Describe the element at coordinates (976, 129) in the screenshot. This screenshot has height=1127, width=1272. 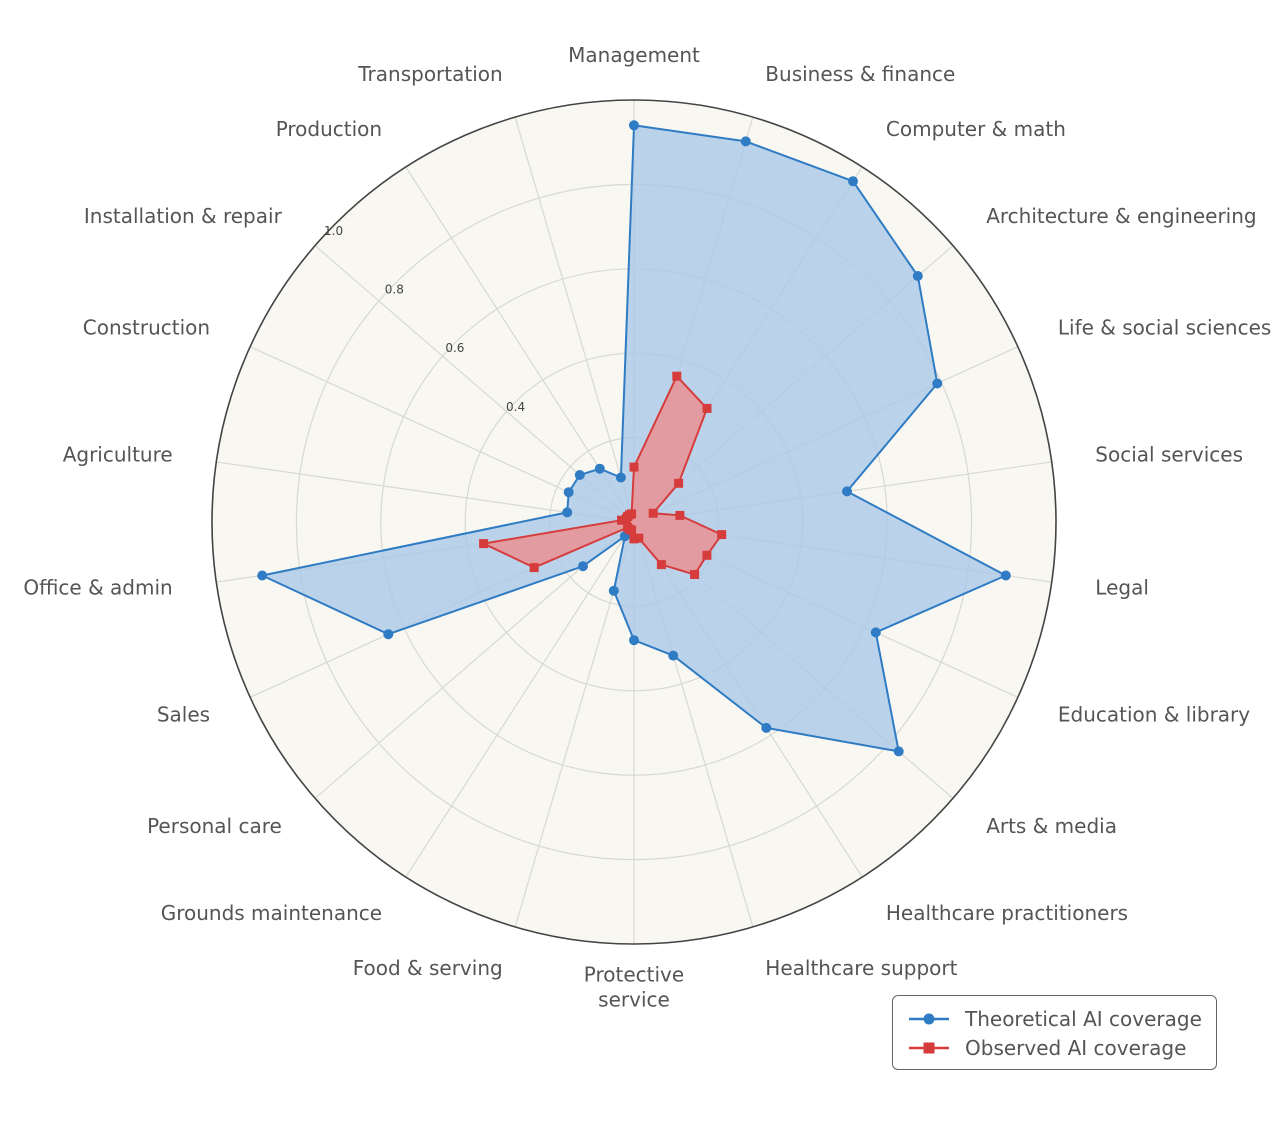
I see `category-label: Computer & math` at that location.